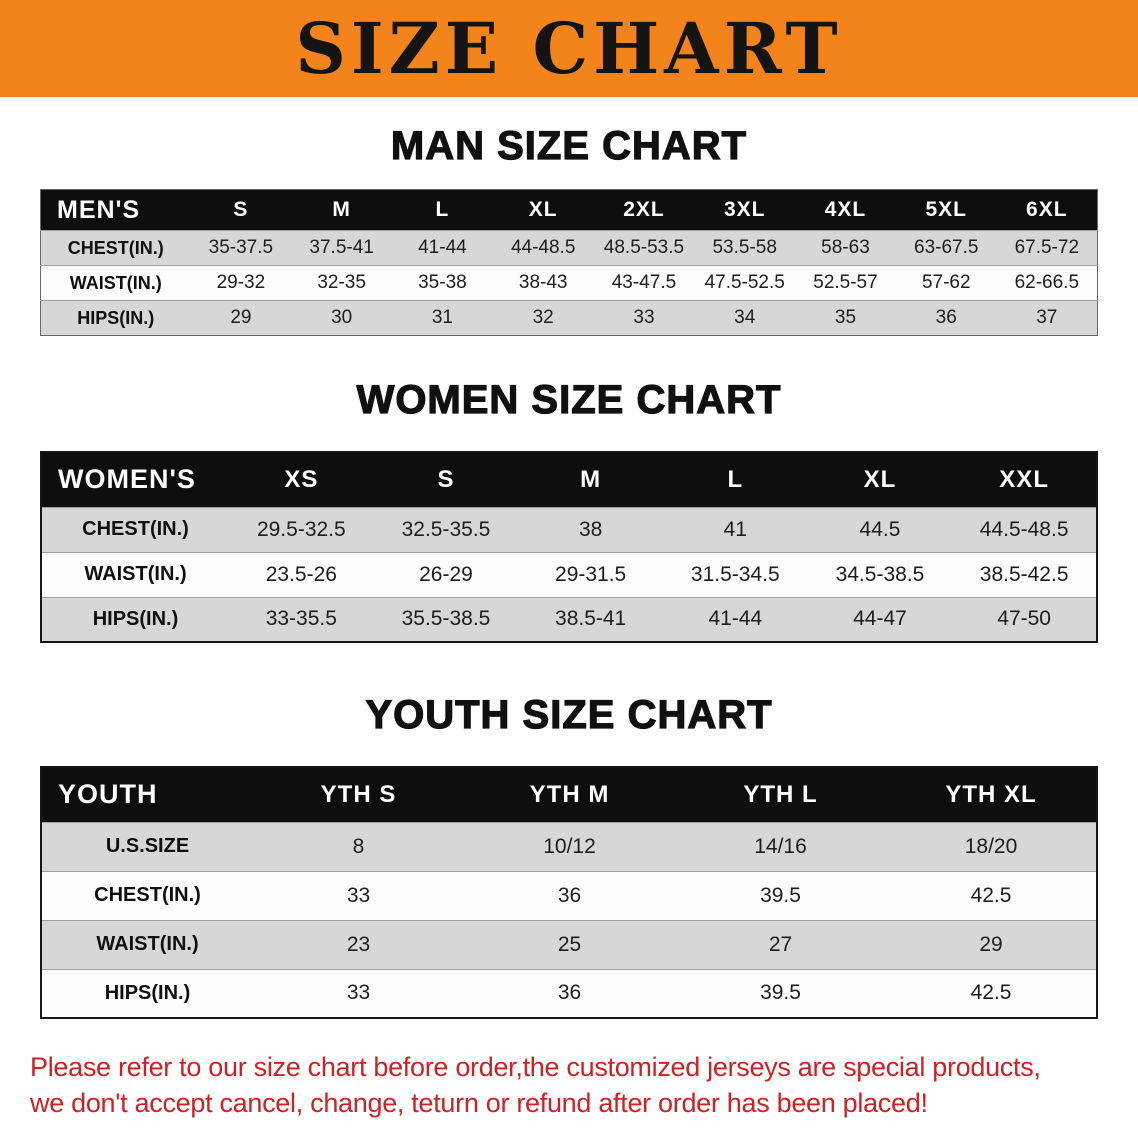 This screenshot has width=1138, height=1132. I want to click on size-value-cell: 35-38, so click(442, 283).